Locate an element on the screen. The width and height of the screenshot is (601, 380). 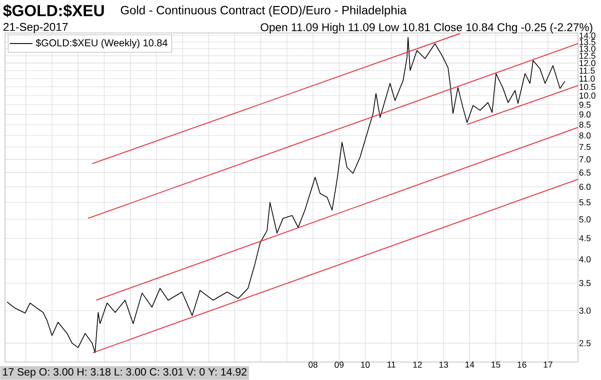
y-tick-label: 12.0 is located at coordinates (588, 63).